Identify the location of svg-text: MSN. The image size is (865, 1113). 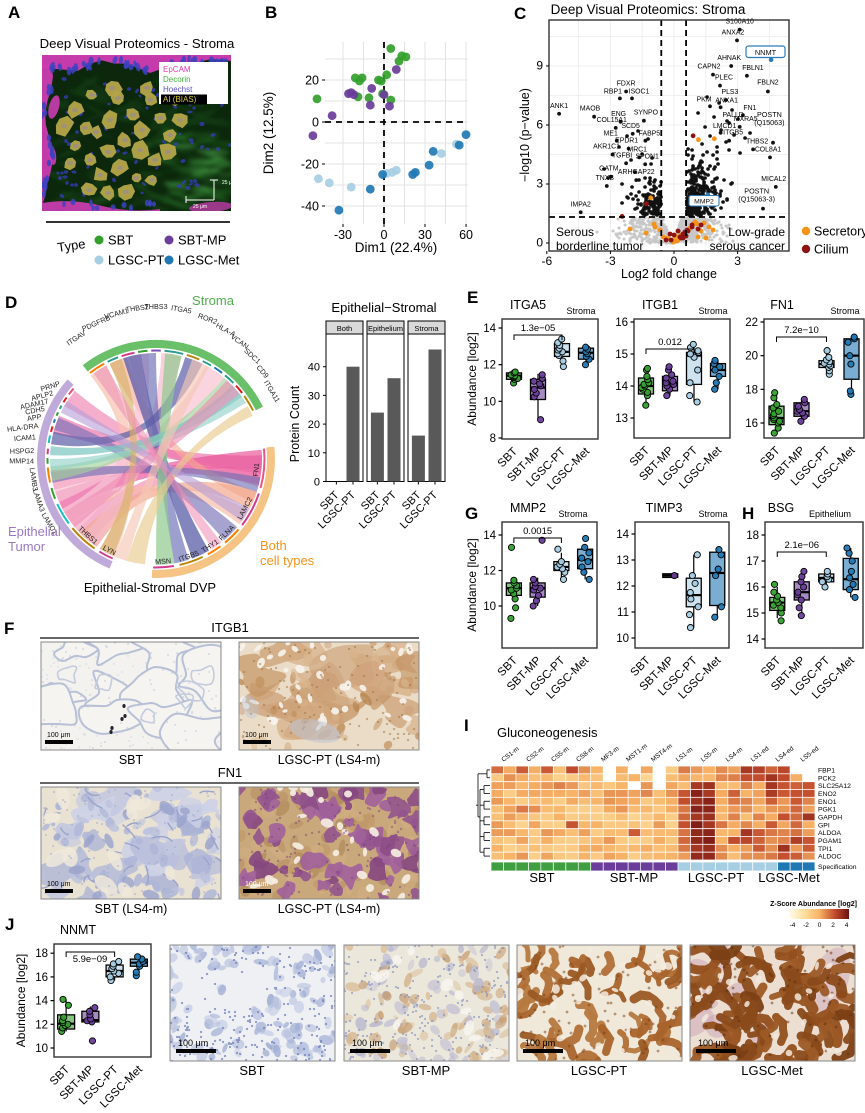
(163, 561).